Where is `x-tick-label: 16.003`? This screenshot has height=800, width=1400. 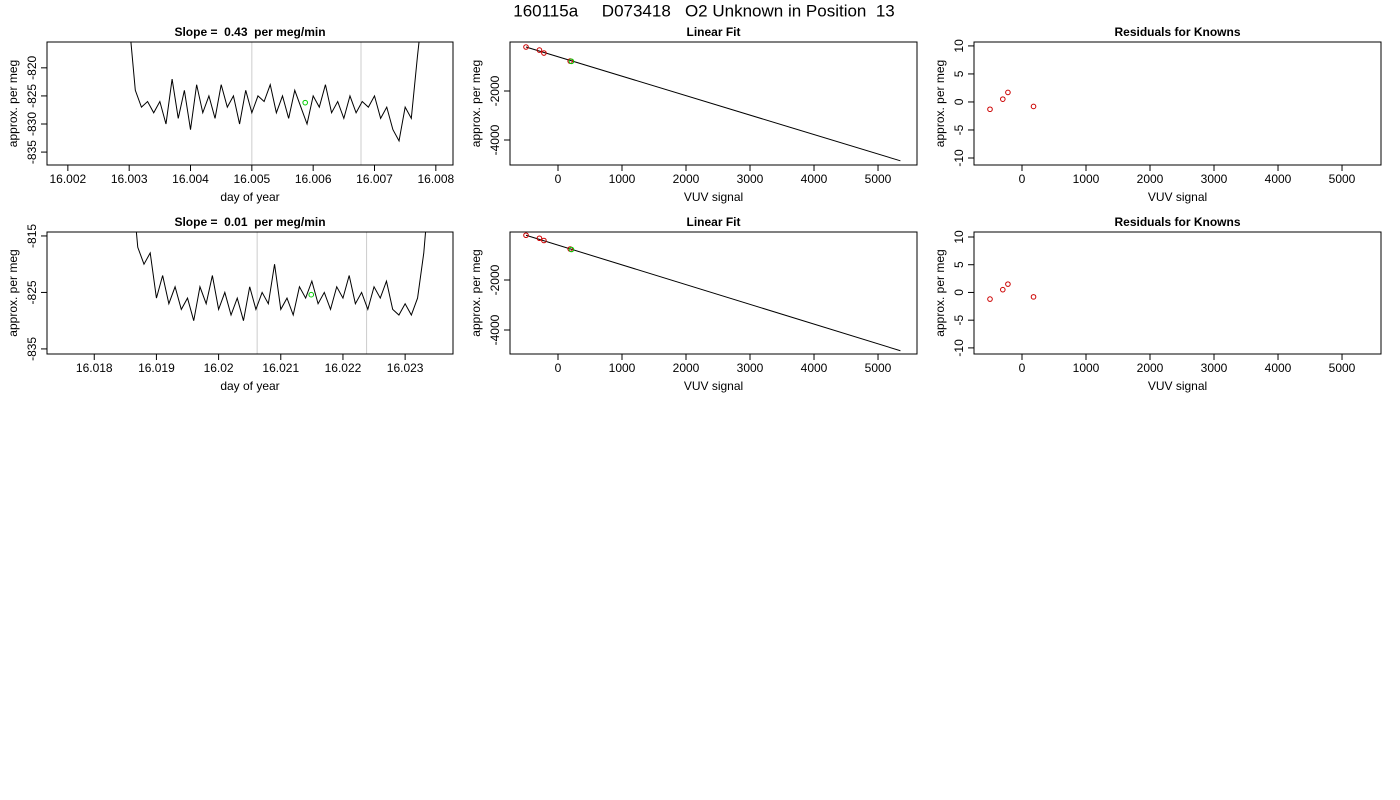 x-tick-label: 16.003 is located at coordinates (129, 179).